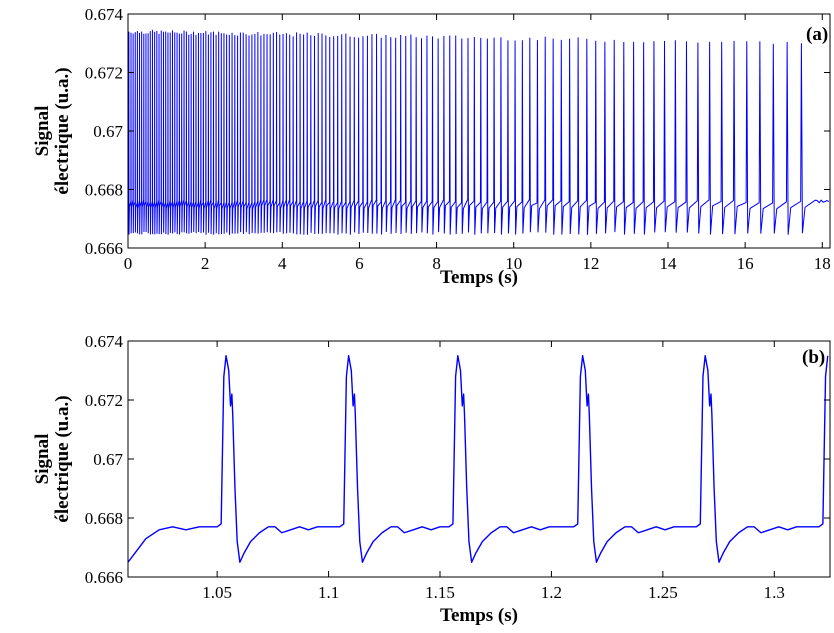  Describe the element at coordinates (436, 263) in the screenshot. I see `x-tick-label: 8` at that location.